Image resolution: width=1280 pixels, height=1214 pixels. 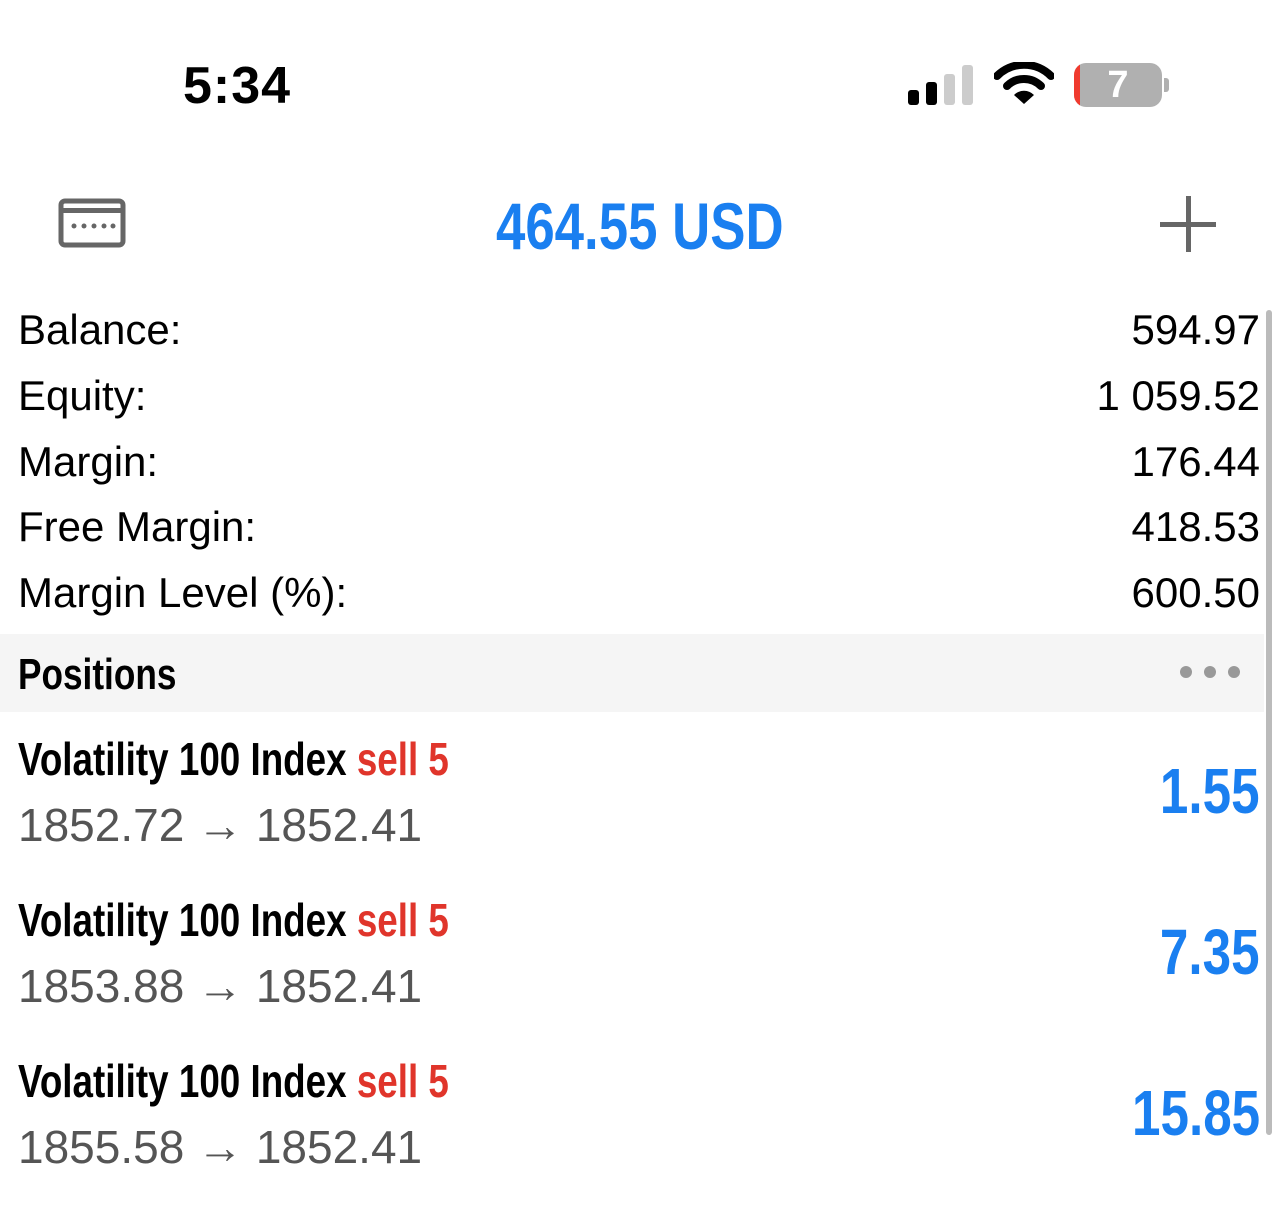 I want to click on positions-header: Positions, so click(x=632, y=673).